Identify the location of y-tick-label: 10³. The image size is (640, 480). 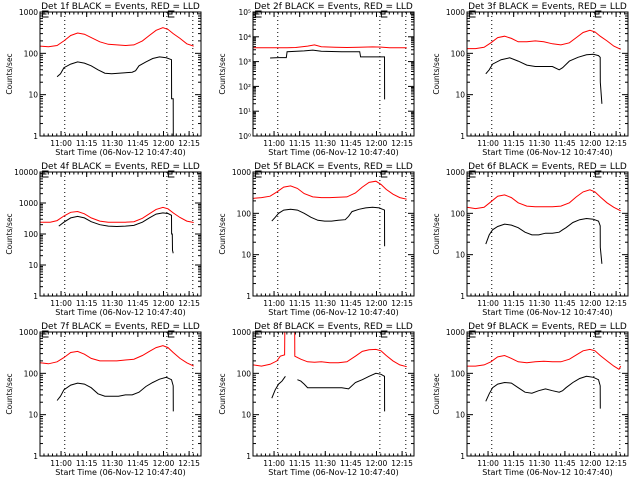
(244, 62).